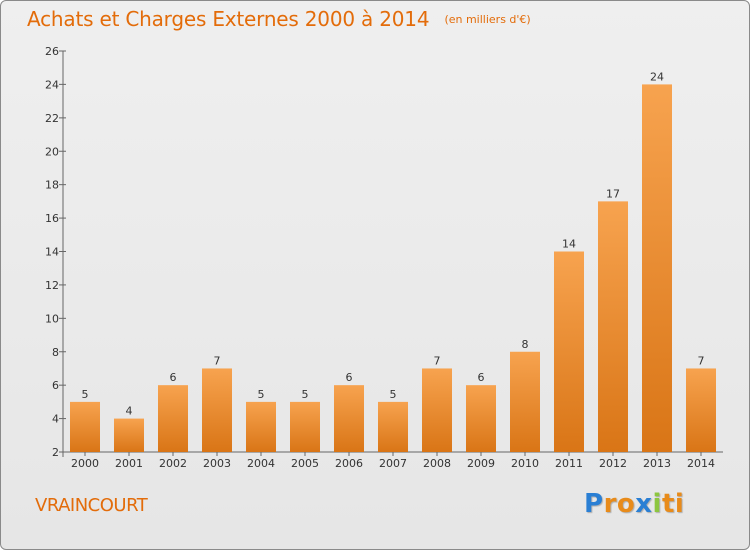 The image size is (750, 550). What do you see at coordinates (55, 452) in the screenshot?
I see `y-tick-label: 2` at bounding box center [55, 452].